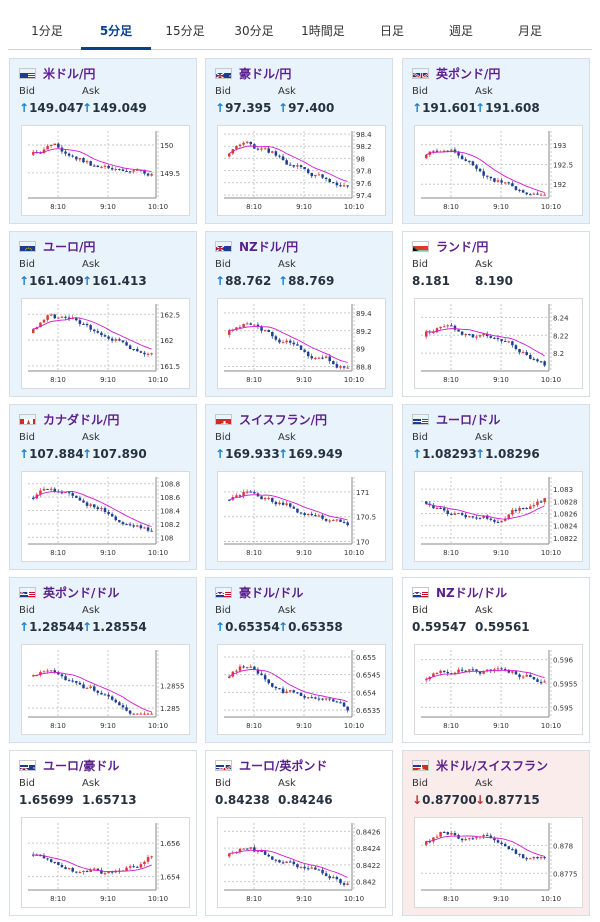 This screenshot has width=600, height=922. I want to click on candlestick-chart: 171 170.5 170 8:10 9:10 10:10, so click(301, 516).